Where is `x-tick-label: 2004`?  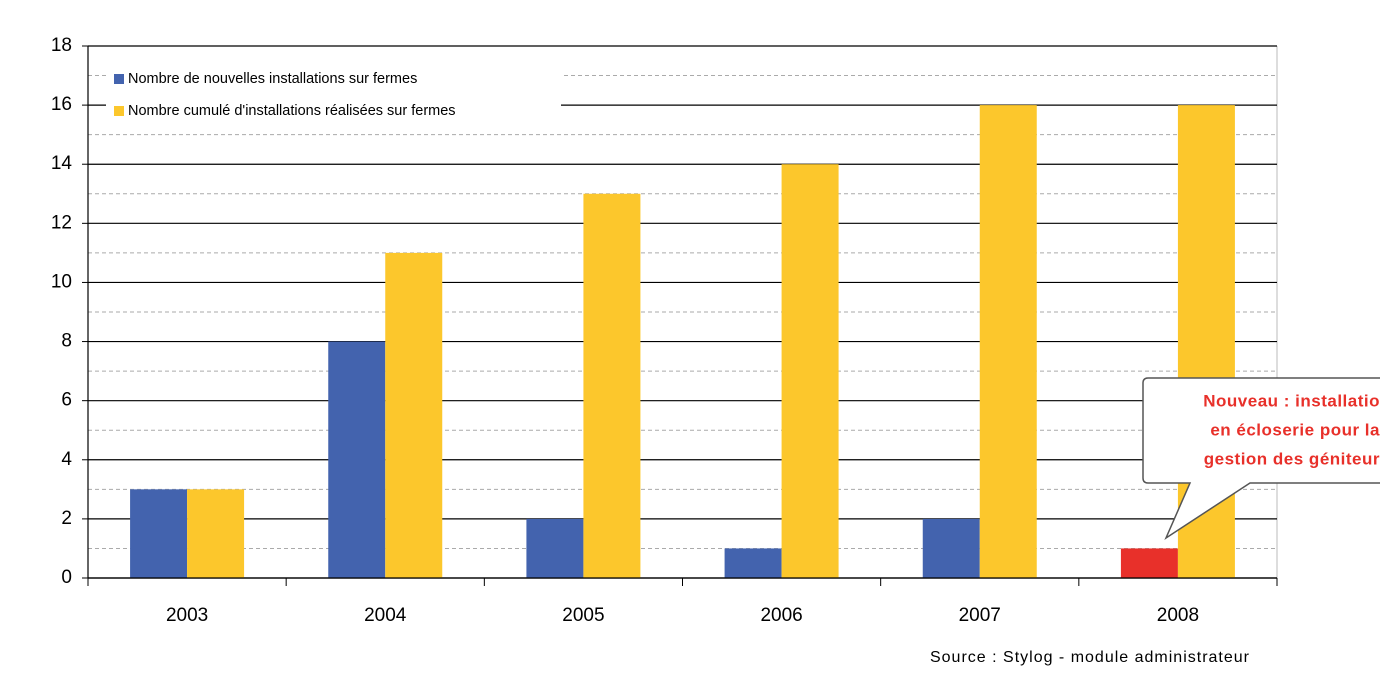
x-tick-label: 2004 is located at coordinates (385, 615).